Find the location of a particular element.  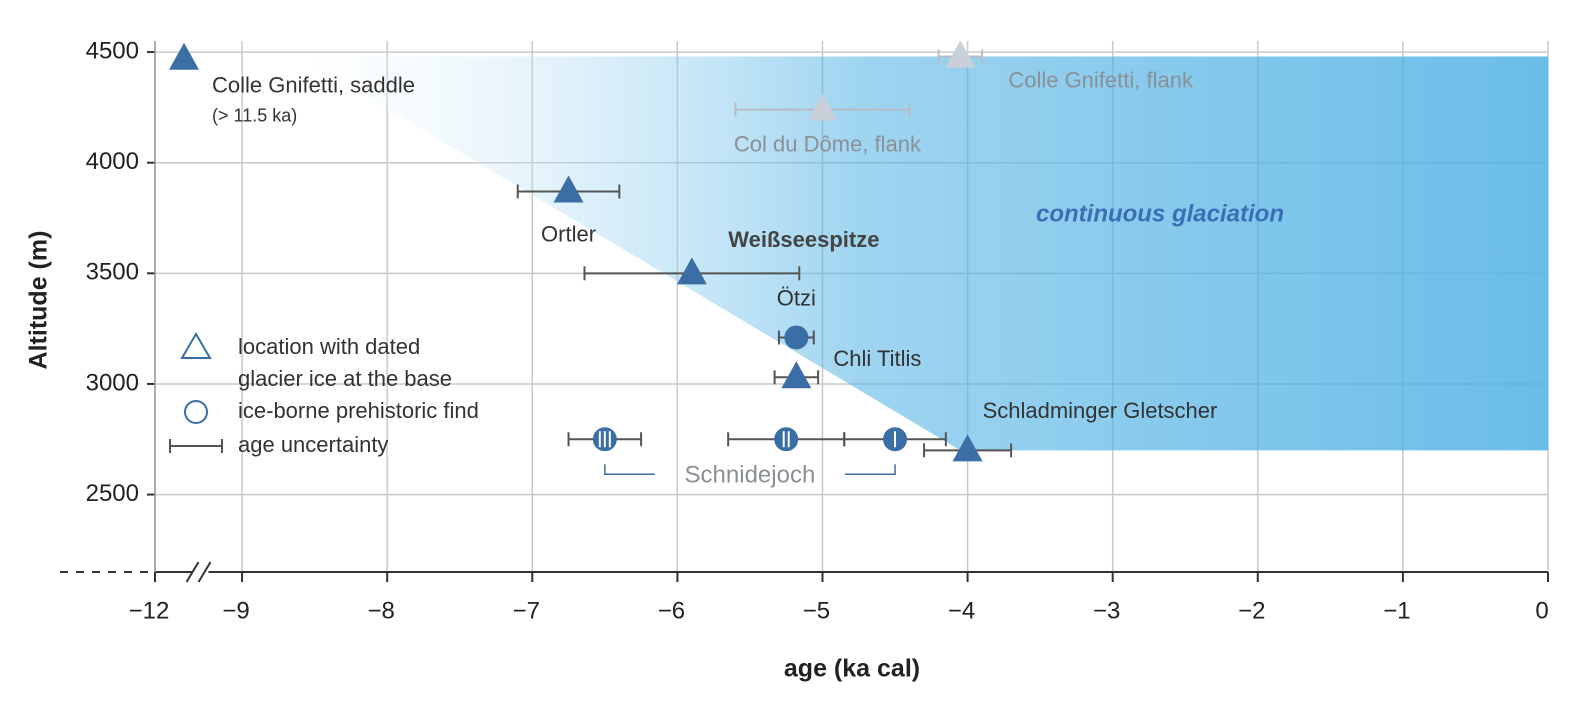

x-tick-label: −3 is located at coordinates (1106, 610).